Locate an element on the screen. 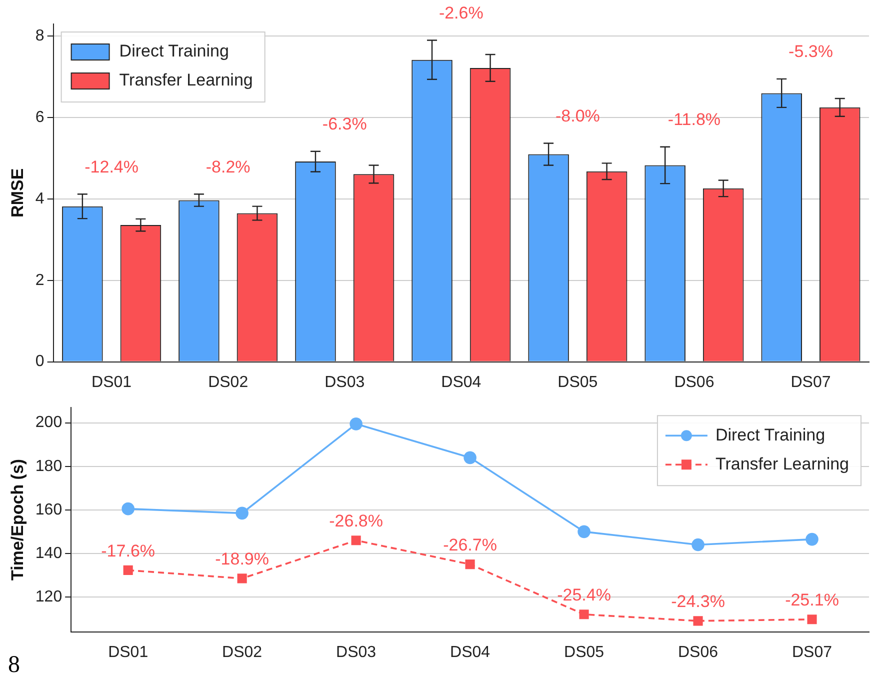 The height and width of the screenshot is (682, 877). annotation: -11.8% is located at coordinates (694, 120).